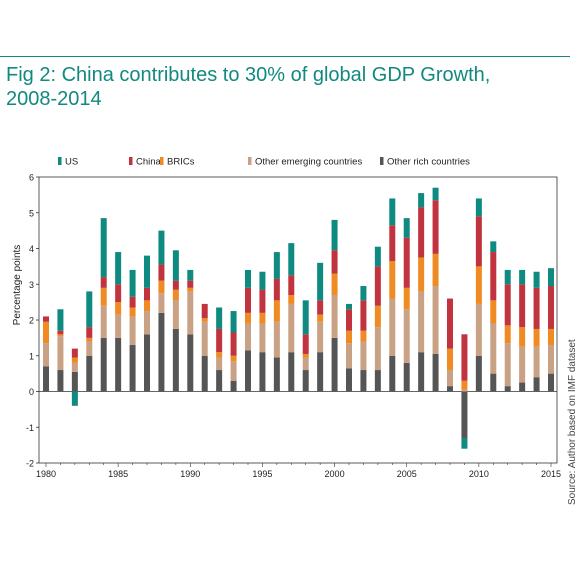  What do you see at coordinates (71, 162) in the screenshot?
I see `legend-label: US` at bounding box center [71, 162].